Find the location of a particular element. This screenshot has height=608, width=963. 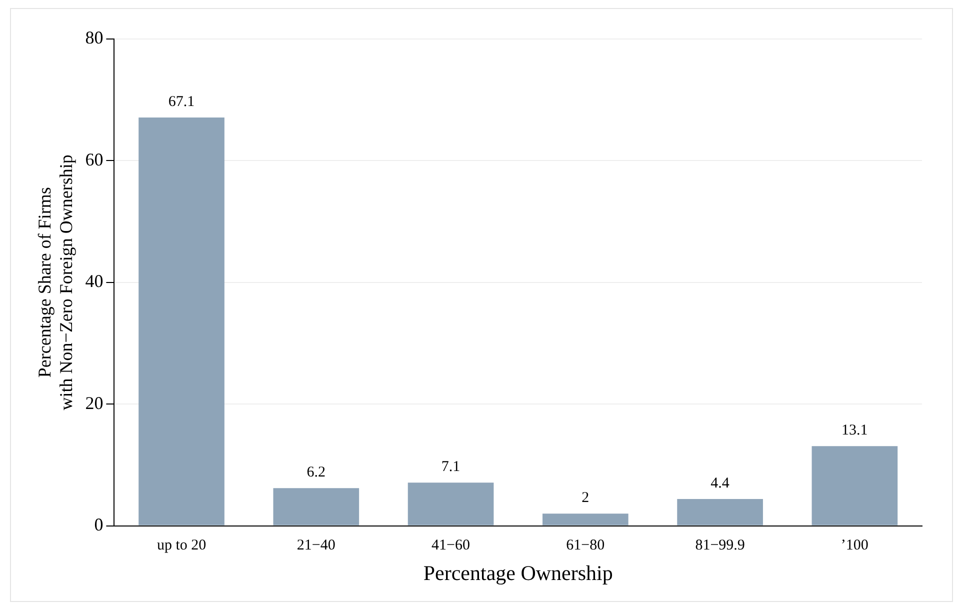

x-tick-label: 61−80 is located at coordinates (585, 546).